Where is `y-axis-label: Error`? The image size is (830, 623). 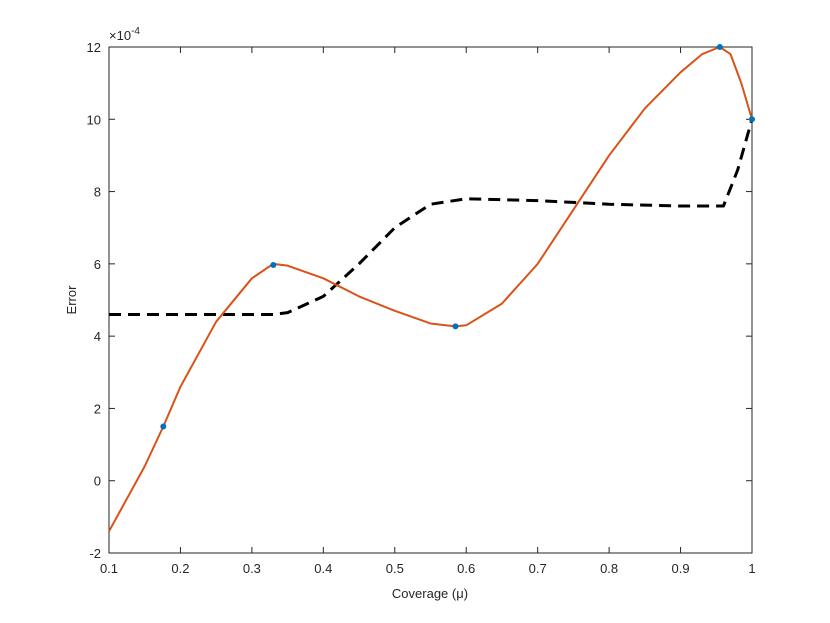
y-axis-label: Error is located at coordinates (71, 300).